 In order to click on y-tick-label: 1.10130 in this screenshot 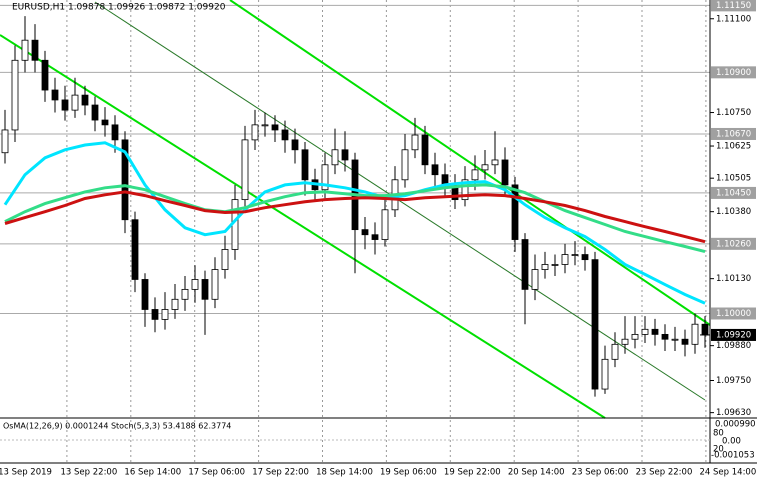, I will do `click(733, 279)`.